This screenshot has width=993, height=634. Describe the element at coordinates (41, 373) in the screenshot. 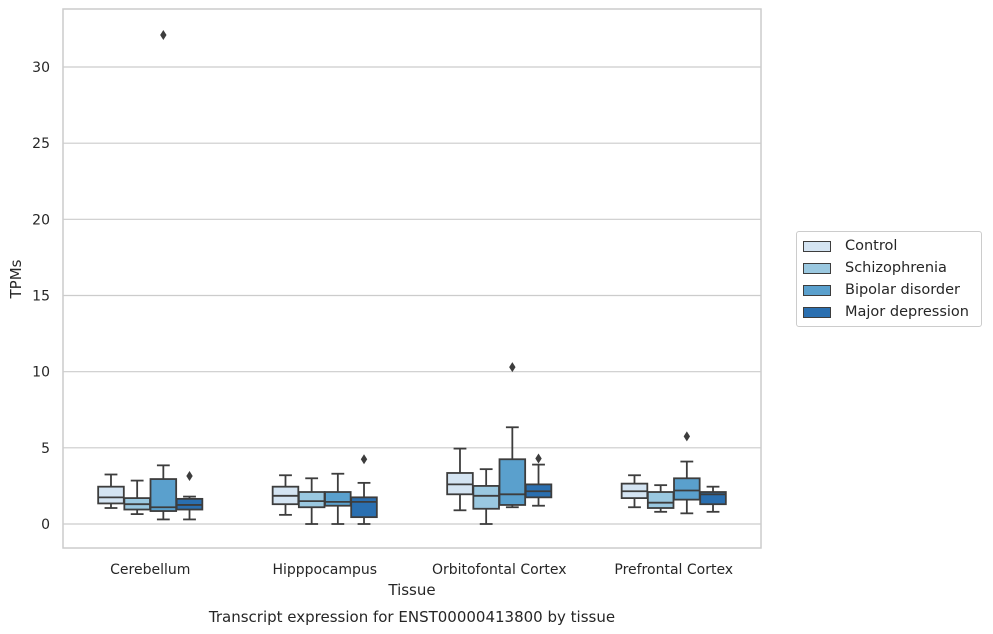

I see `y-tick-label-10: 10` at that location.